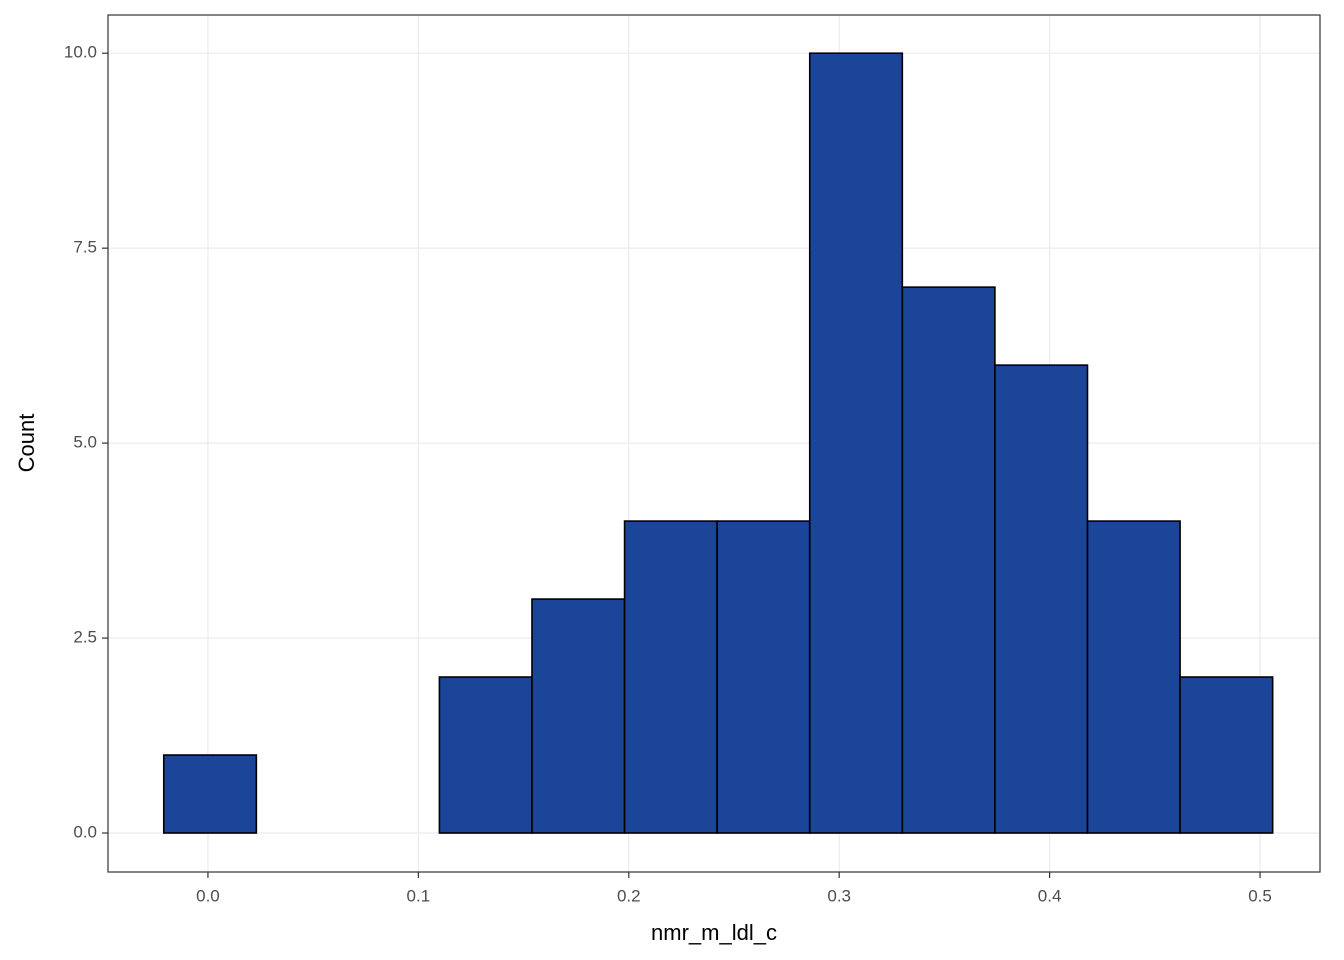 The image size is (1344, 960). Describe the element at coordinates (419, 895) in the screenshot. I see `x-tick-label: 0.1` at that location.